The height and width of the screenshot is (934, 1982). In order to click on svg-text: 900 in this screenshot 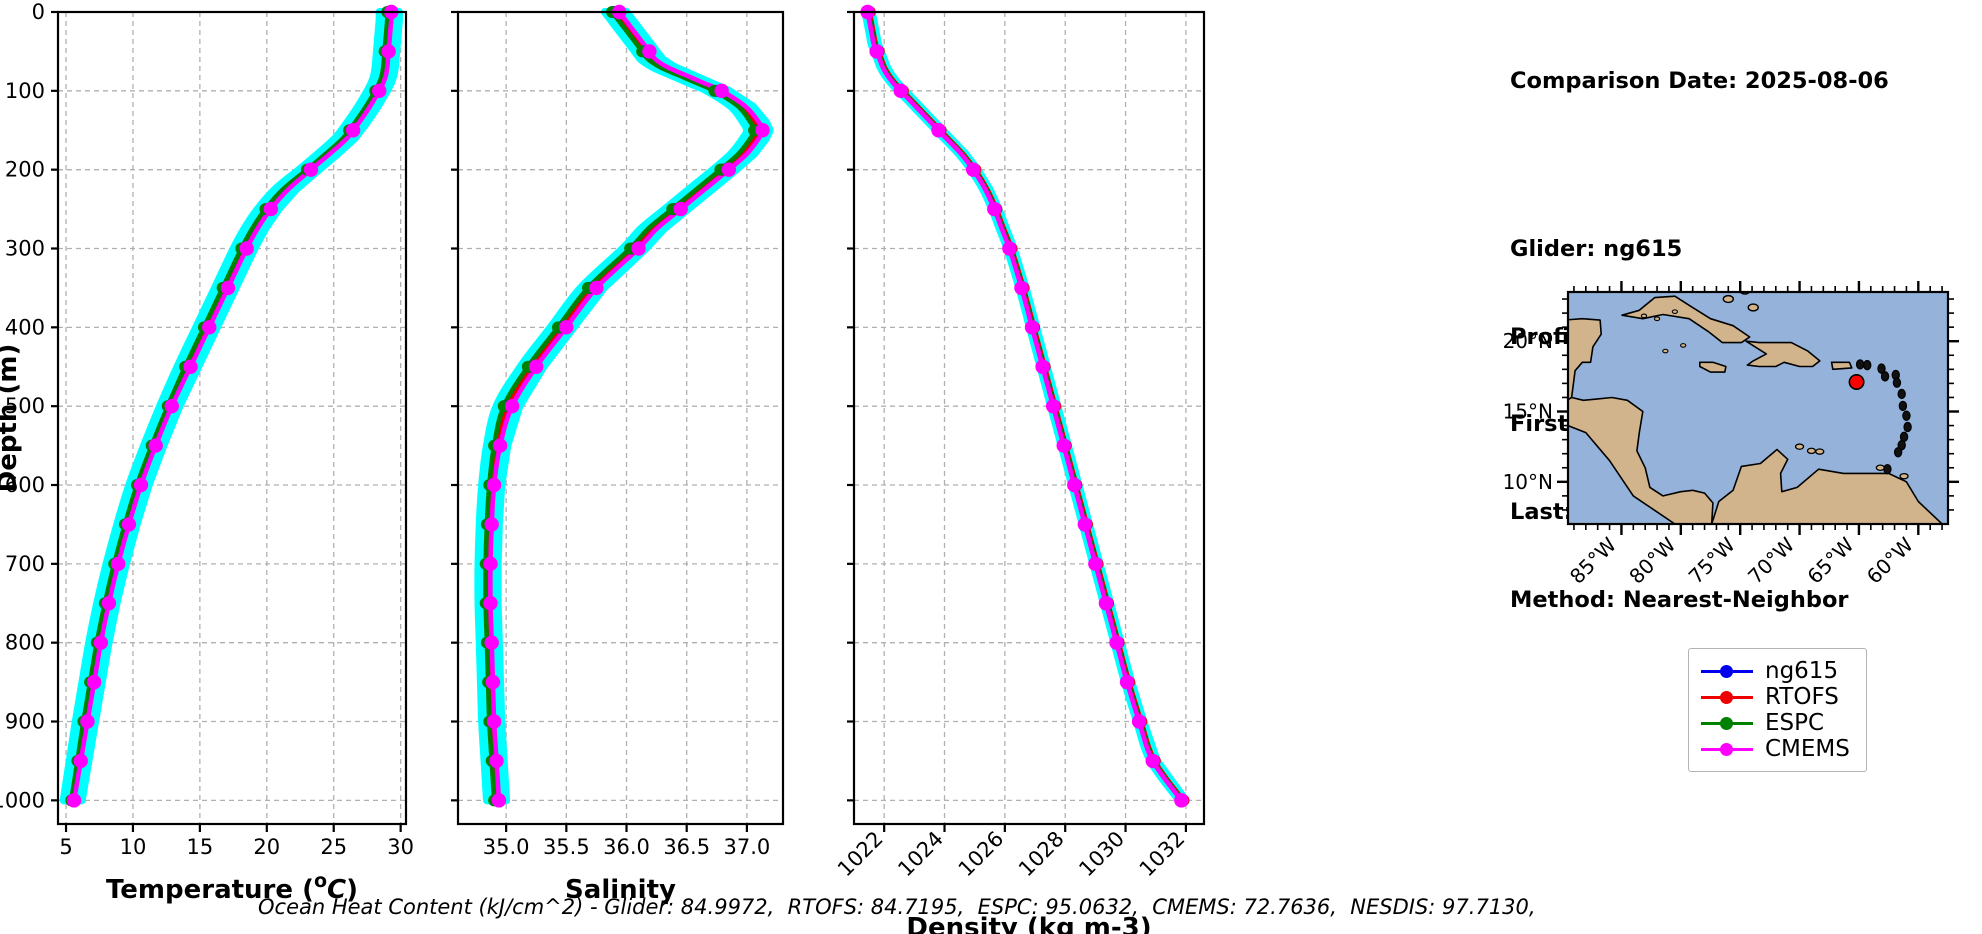, I will do `click(25, 722)`.